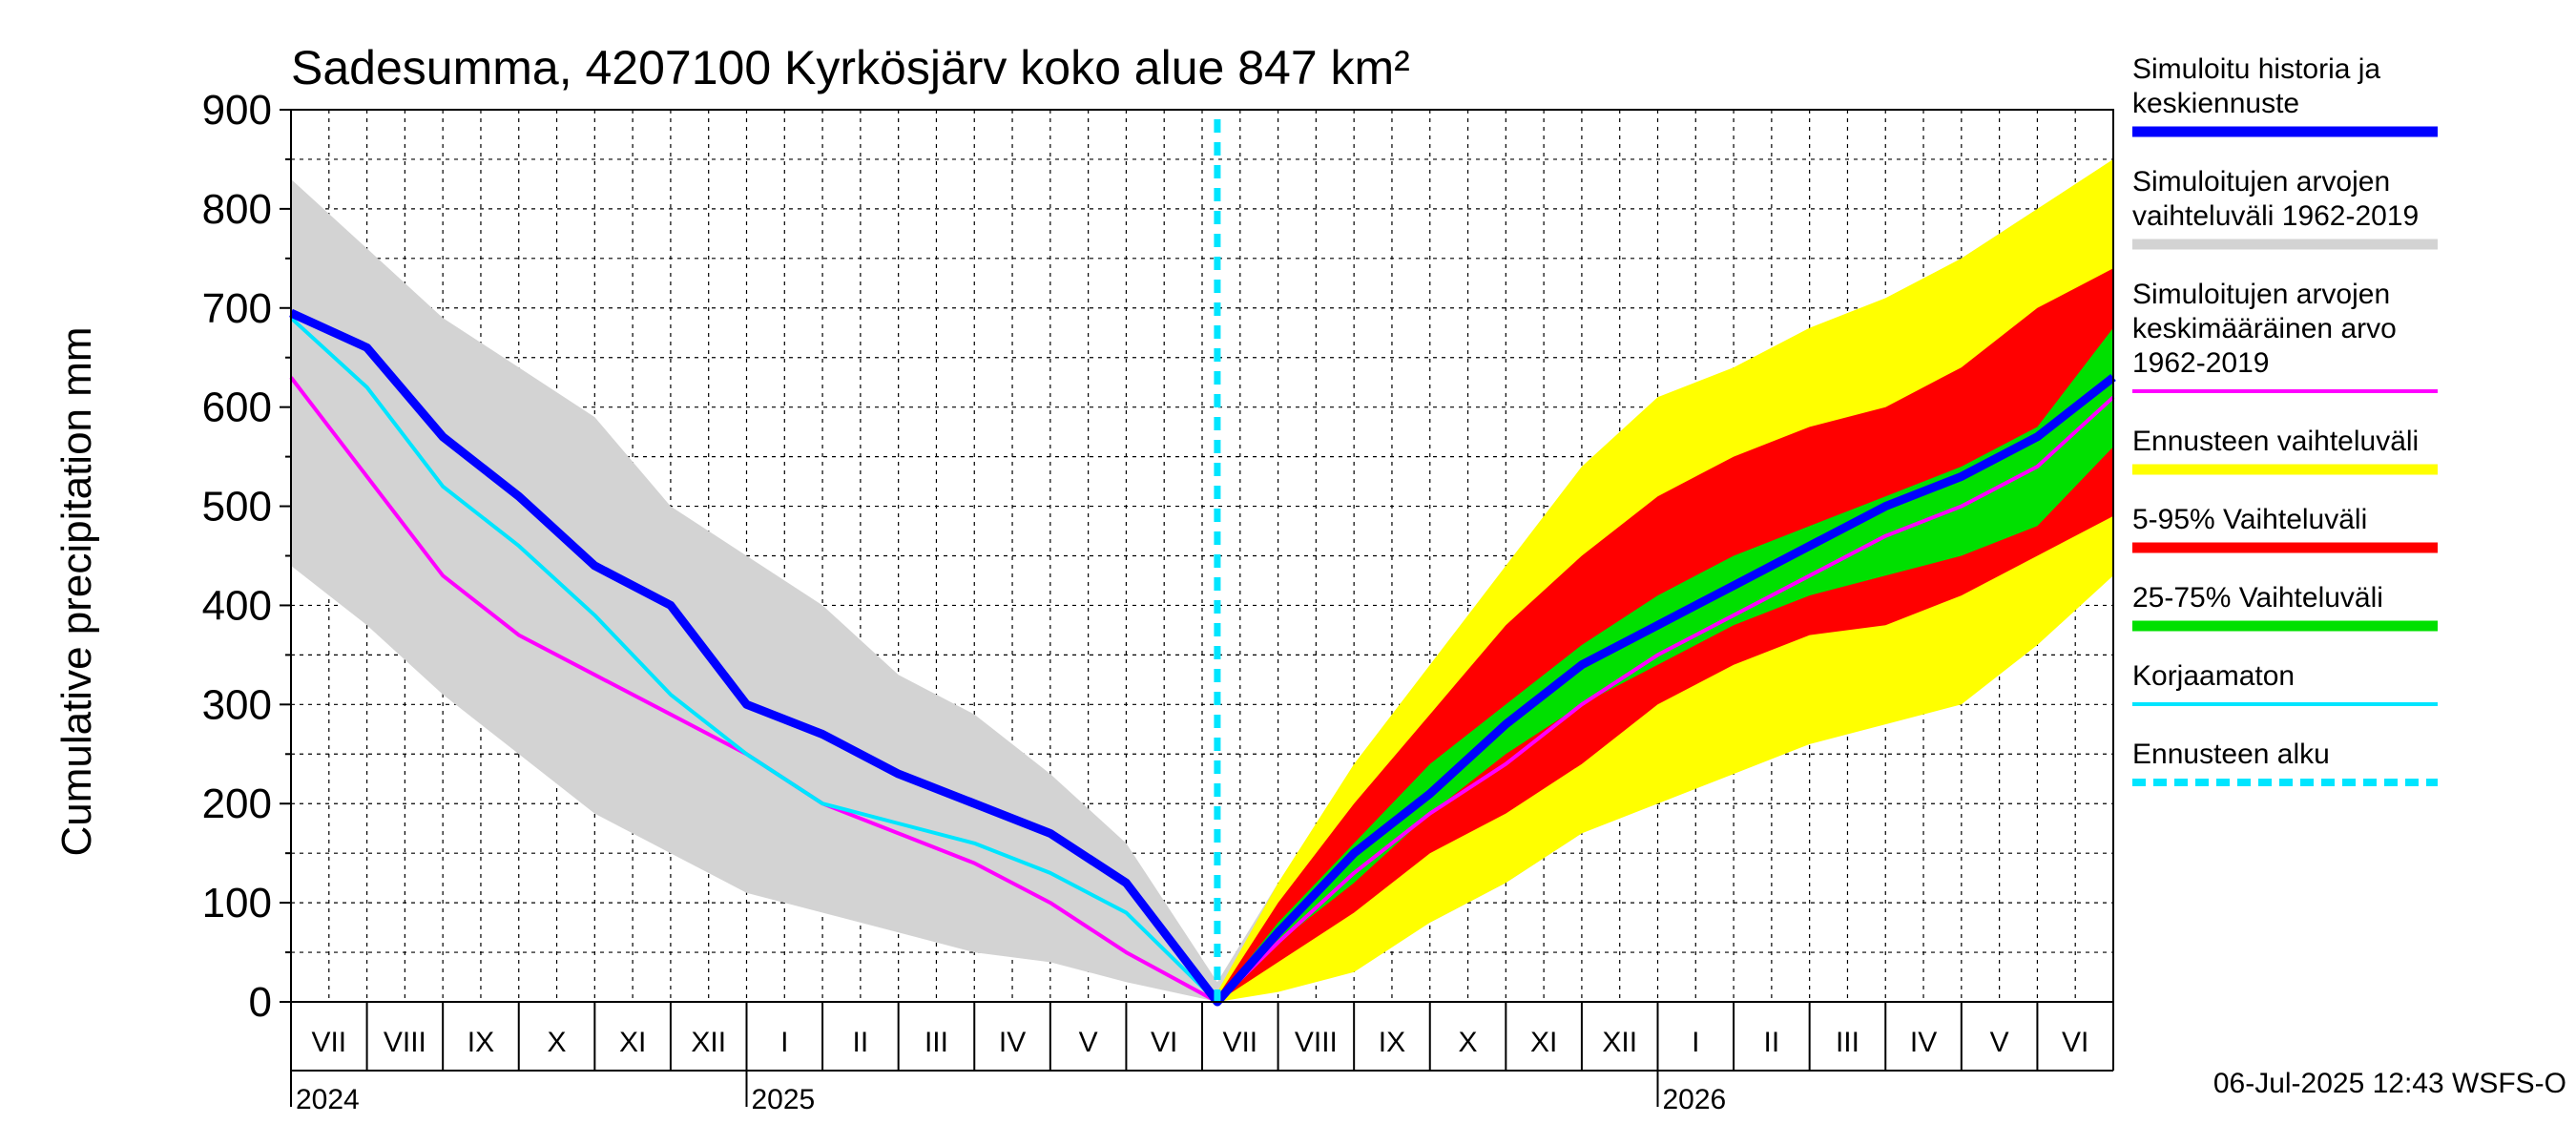 Image resolution: width=2576 pixels, height=1145 pixels. I want to click on y-tick-label: 500, so click(237, 508).